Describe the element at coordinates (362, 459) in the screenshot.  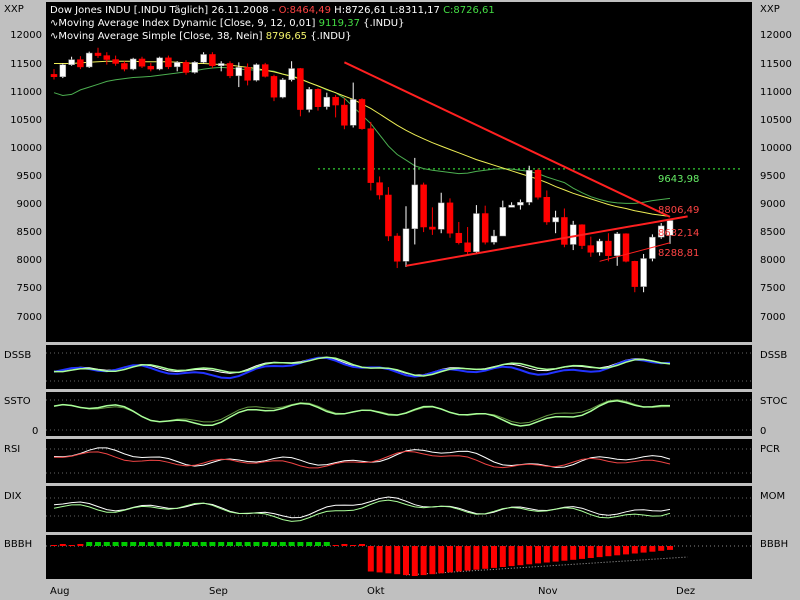
I see `pcr-line` at that location.